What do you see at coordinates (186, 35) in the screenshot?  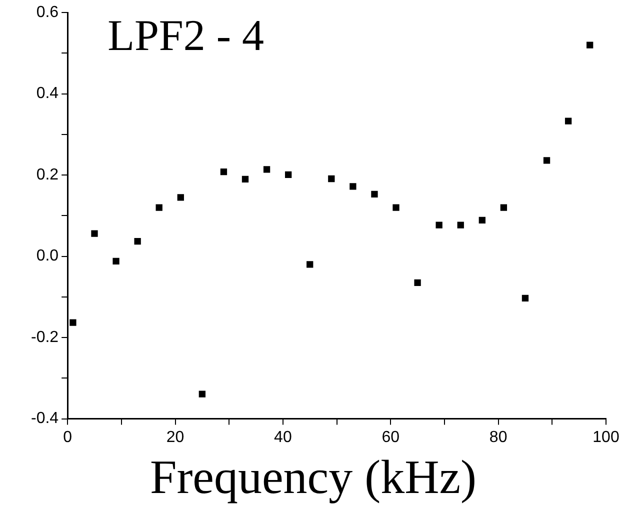 I see `chart-title: LPF2 - 4` at bounding box center [186, 35].